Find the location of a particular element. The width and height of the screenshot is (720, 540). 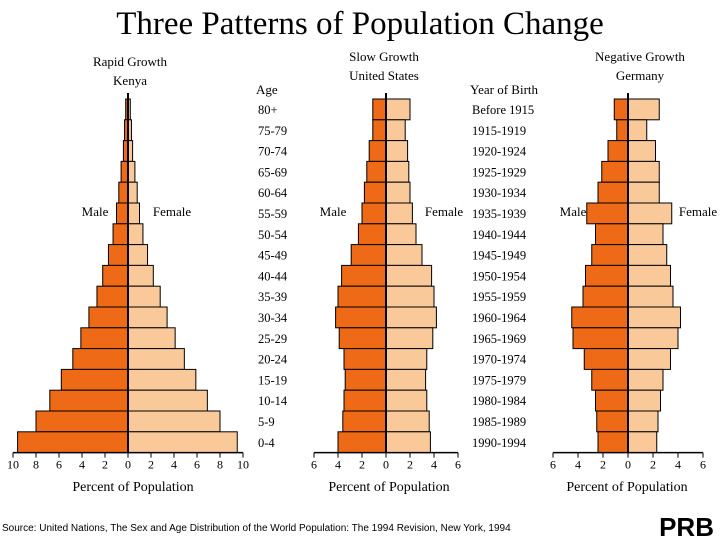

pyramid-axes: 10 8 6 4 2 0 2 4 6 8 10 6 4 2 0 2 4 6 6 4 2 0 2 4 6 is located at coordinates (356, 461).